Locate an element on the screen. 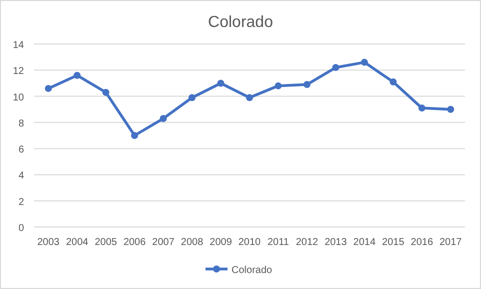  x-tick-label: 2004 is located at coordinates (77, 242).